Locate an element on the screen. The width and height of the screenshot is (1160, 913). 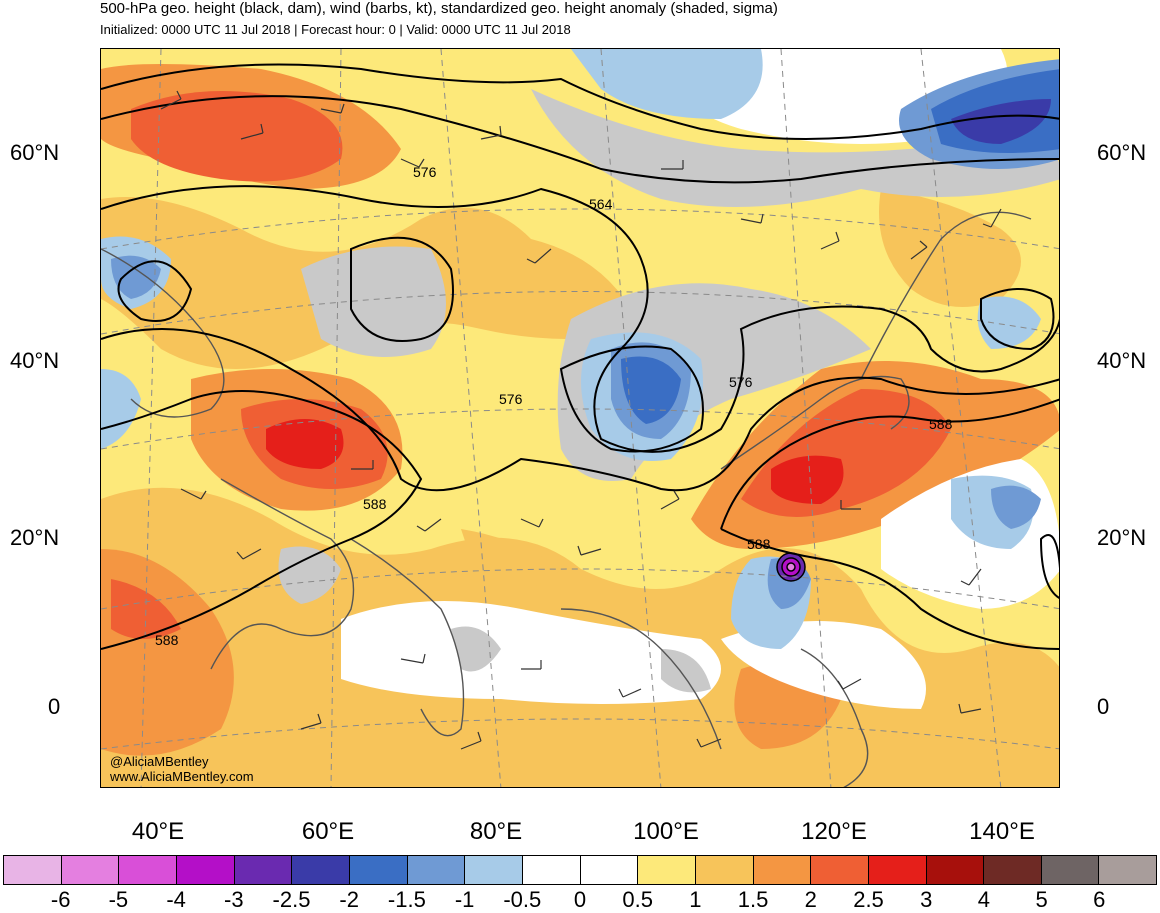
colorbar-tick-label: 6 is located at coordinates (1099, 899).